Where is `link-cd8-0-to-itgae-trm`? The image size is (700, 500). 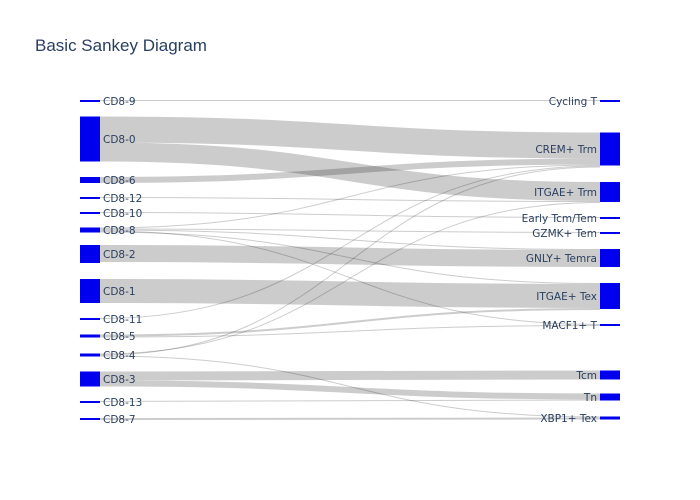
link-cd8-0-to-itgae-trm is located at coordinates (350, 171).